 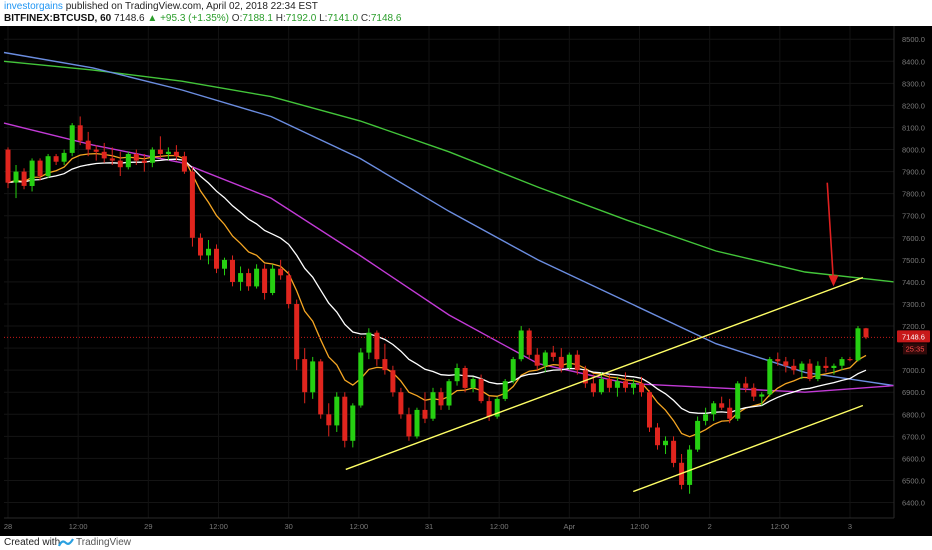 What do you see at coordinates (830, 232) in the screenshot?
I see `annotation-arrow` at bounding box center [830, 232].